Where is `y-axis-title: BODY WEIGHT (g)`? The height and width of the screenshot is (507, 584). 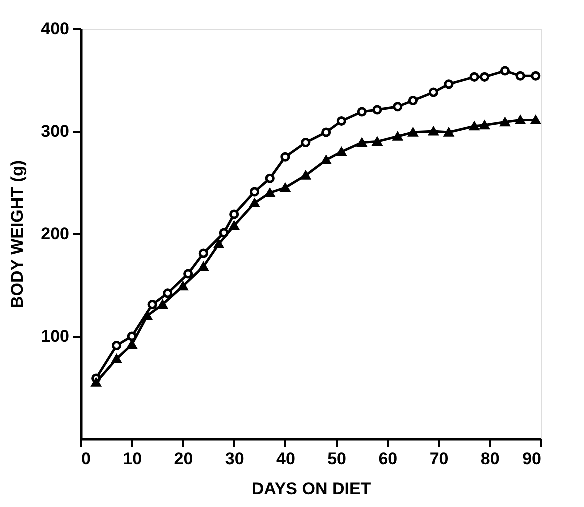 y-axis-title: BODY WEIGHT (g) is located at coordinates (18, 234).